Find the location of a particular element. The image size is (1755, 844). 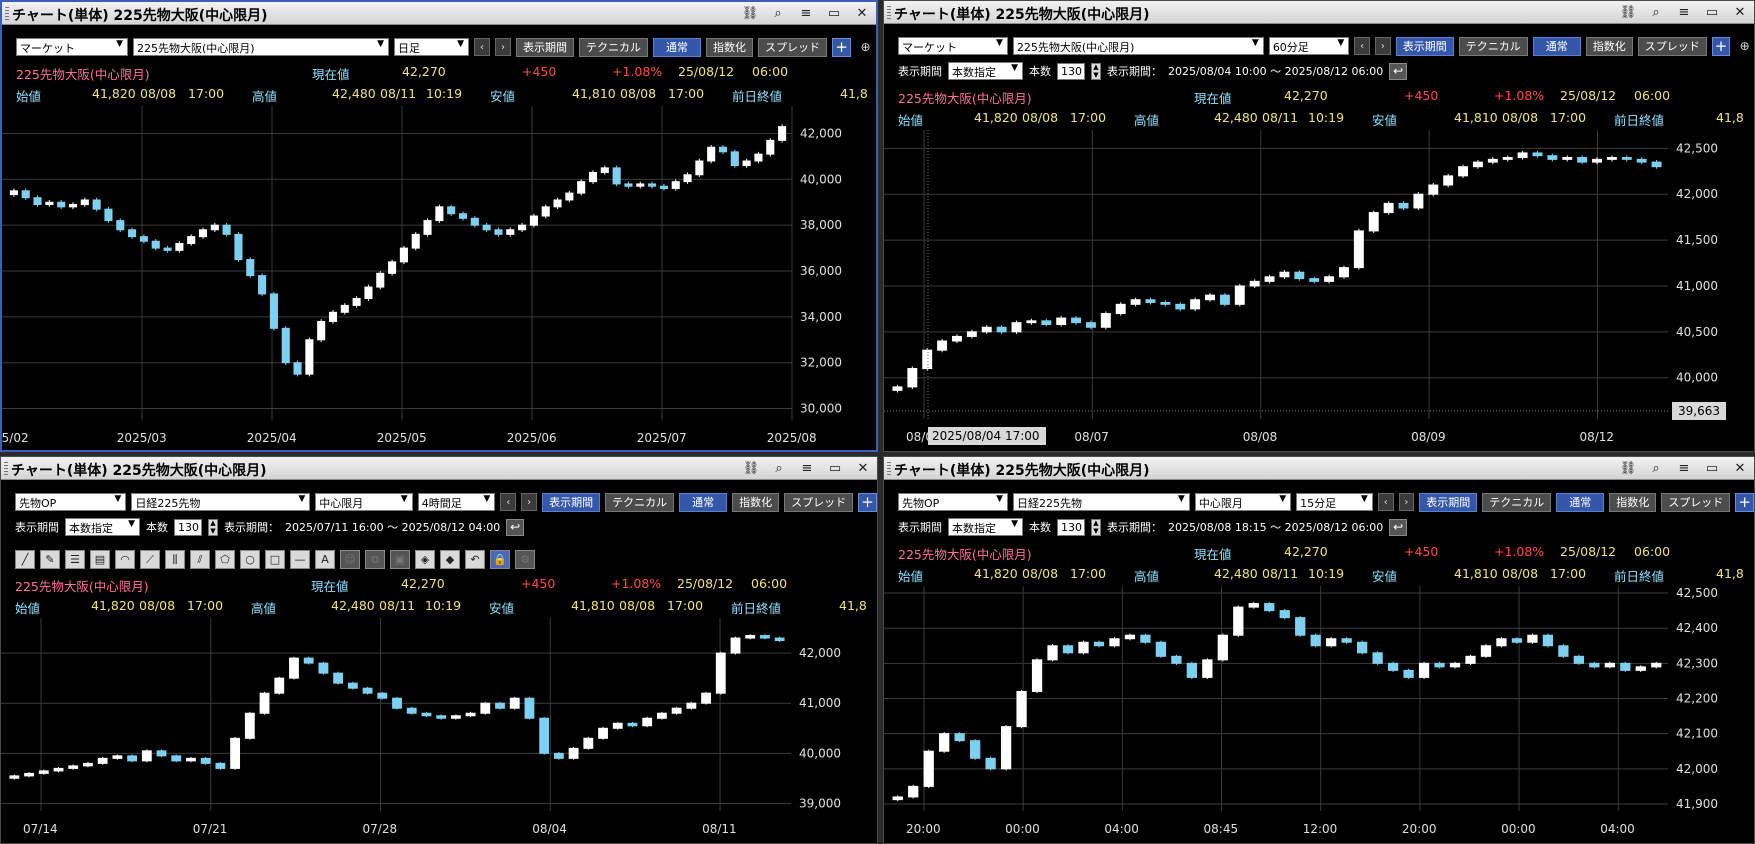

settings-icon: ⚙ is located at coordinates (525, 559).